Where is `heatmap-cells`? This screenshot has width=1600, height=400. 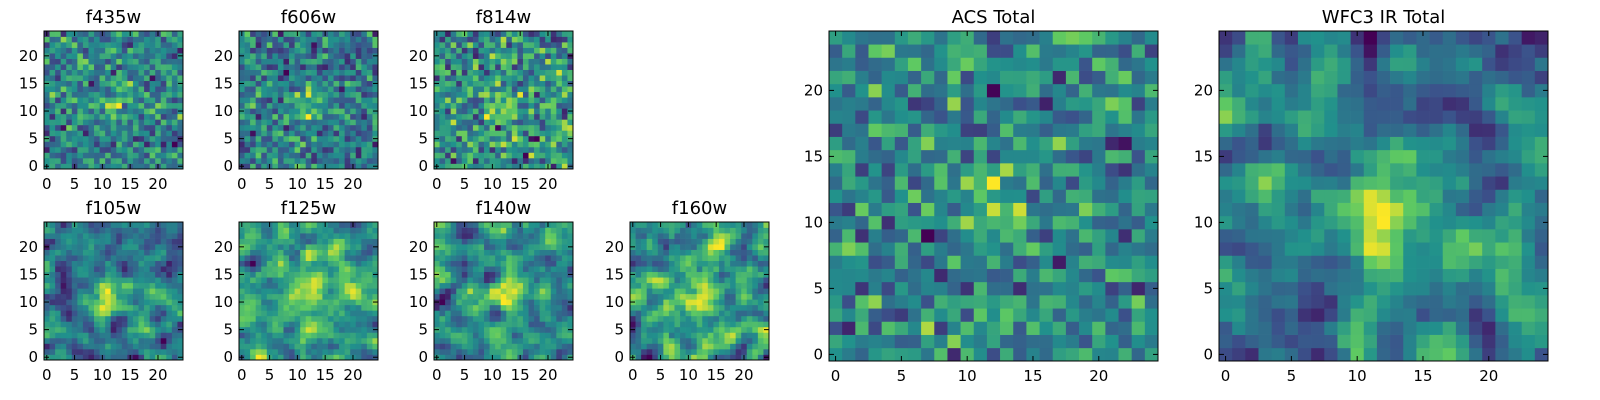 heatmap-cells is located at coordinates (700, 291).